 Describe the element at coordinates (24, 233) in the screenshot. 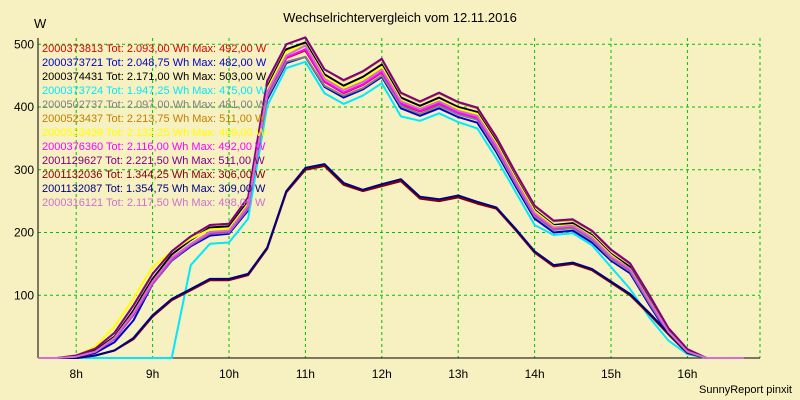

I see `y-tick-label: 200` at that location.